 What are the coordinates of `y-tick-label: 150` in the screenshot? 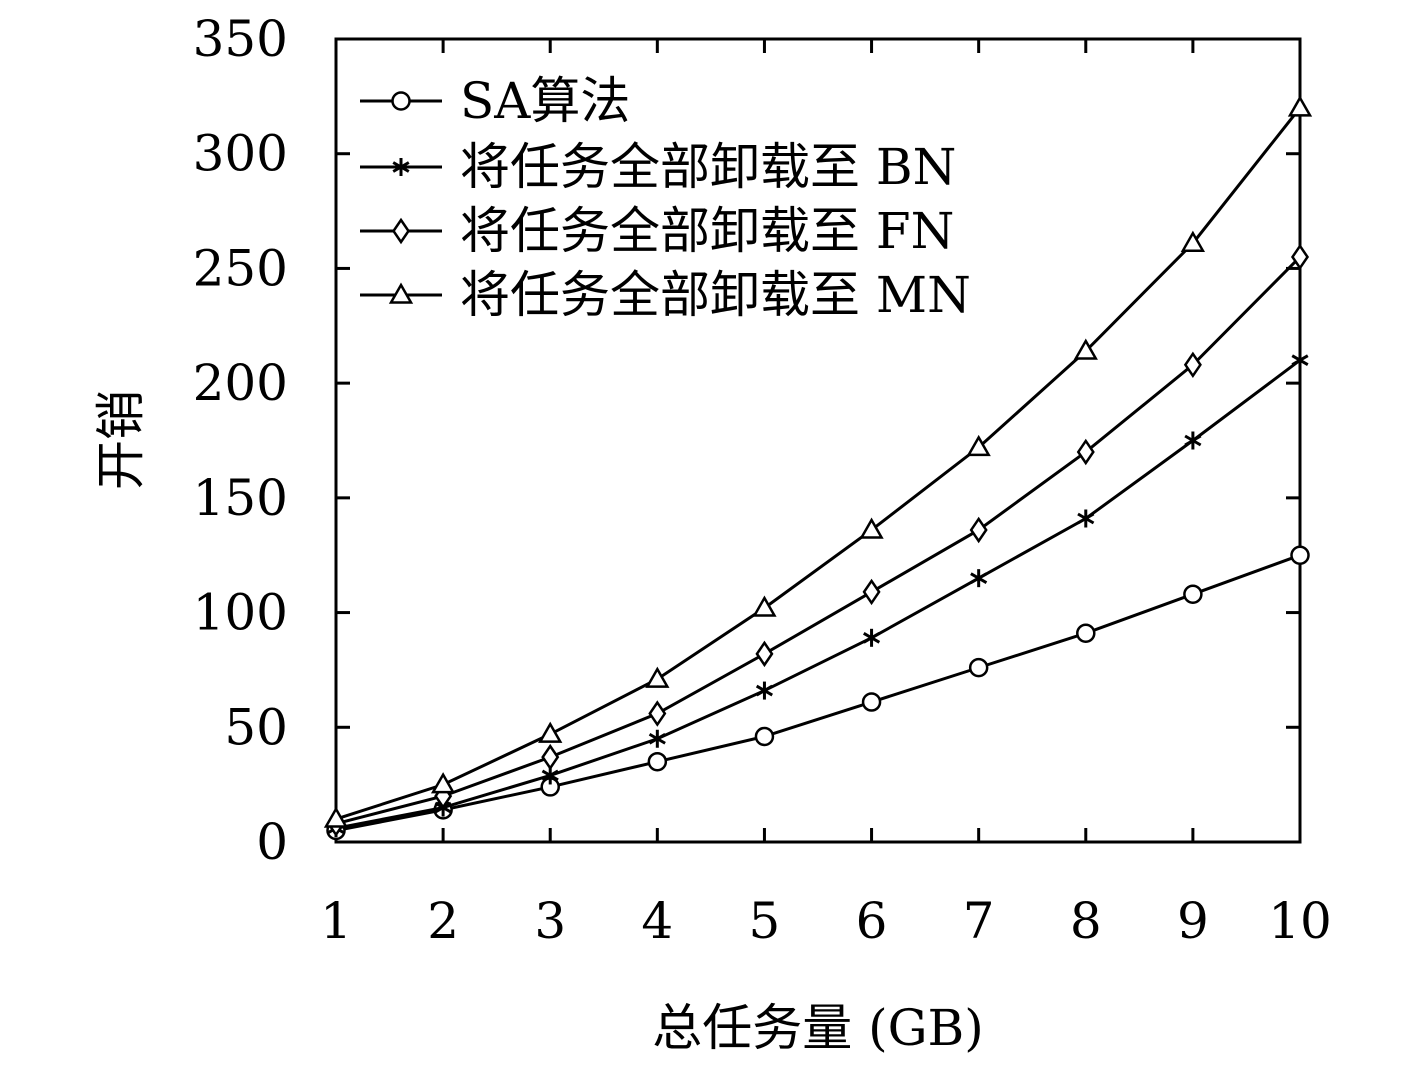 It's located at (240, 498).